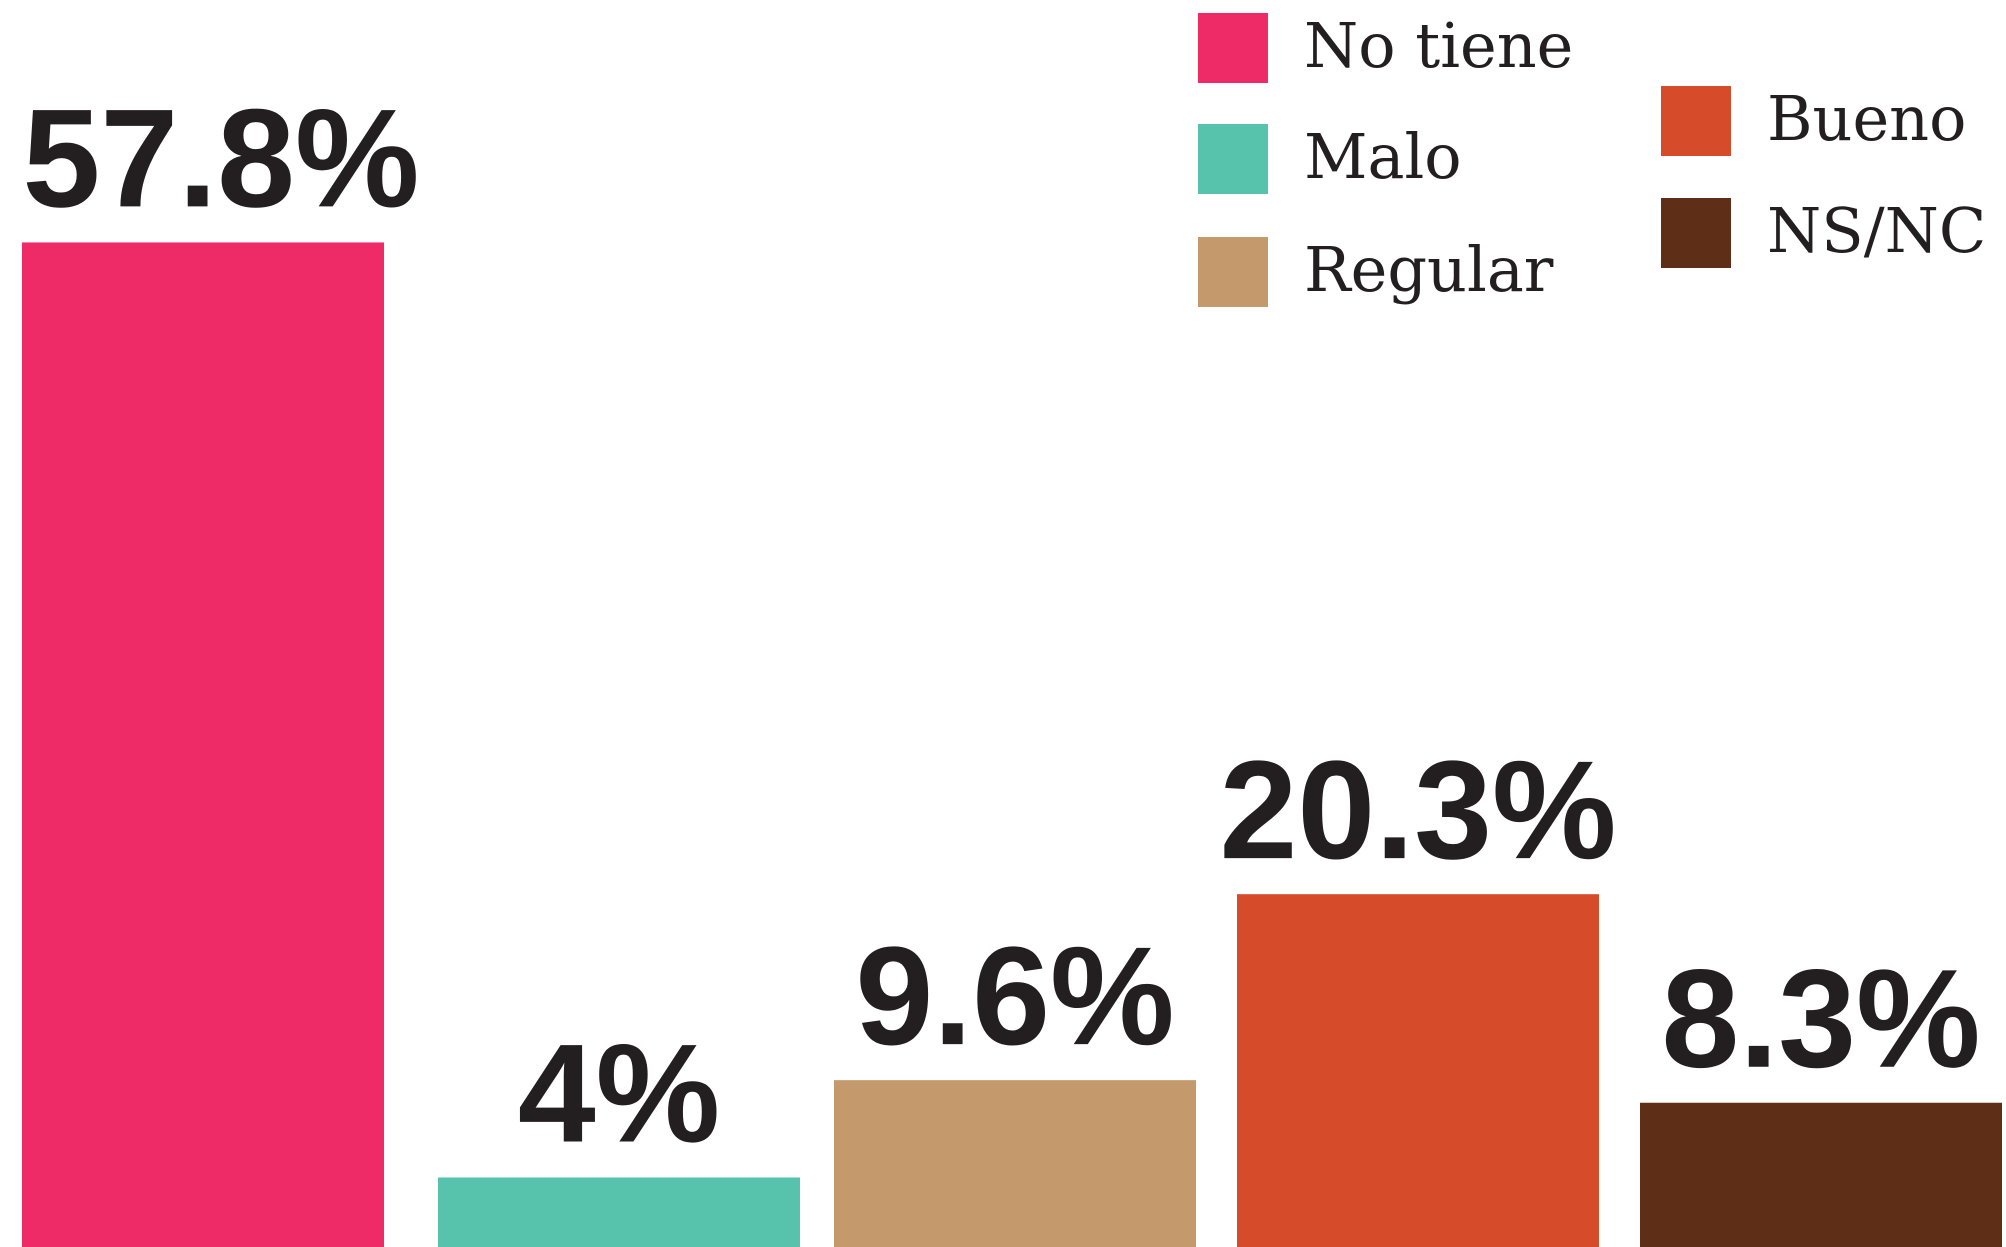  Describe the element at coordinates (221, 157) in the screenshot. I see `value-label: 57.8%` at that location.